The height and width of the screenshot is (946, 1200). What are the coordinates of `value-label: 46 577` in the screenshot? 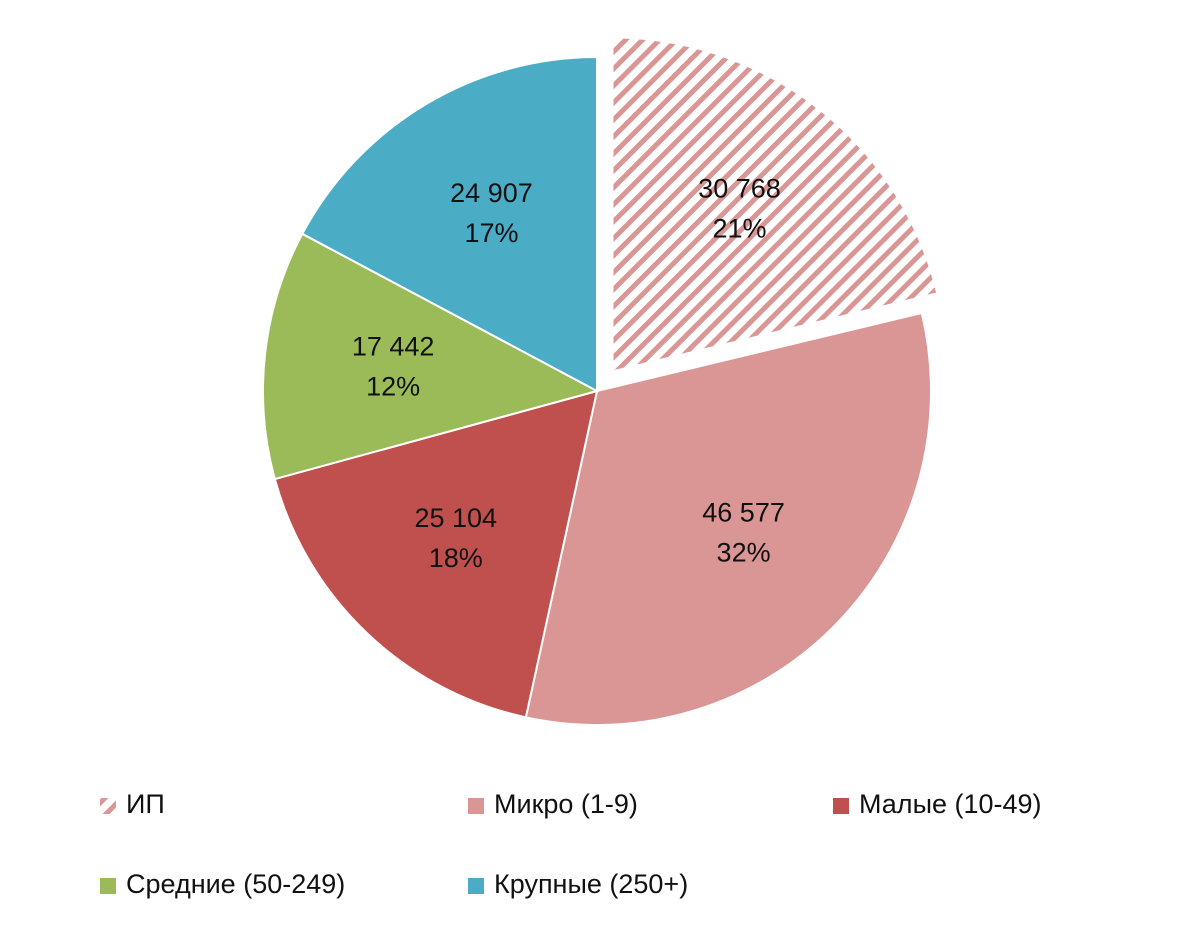 It's located at (743, 513).